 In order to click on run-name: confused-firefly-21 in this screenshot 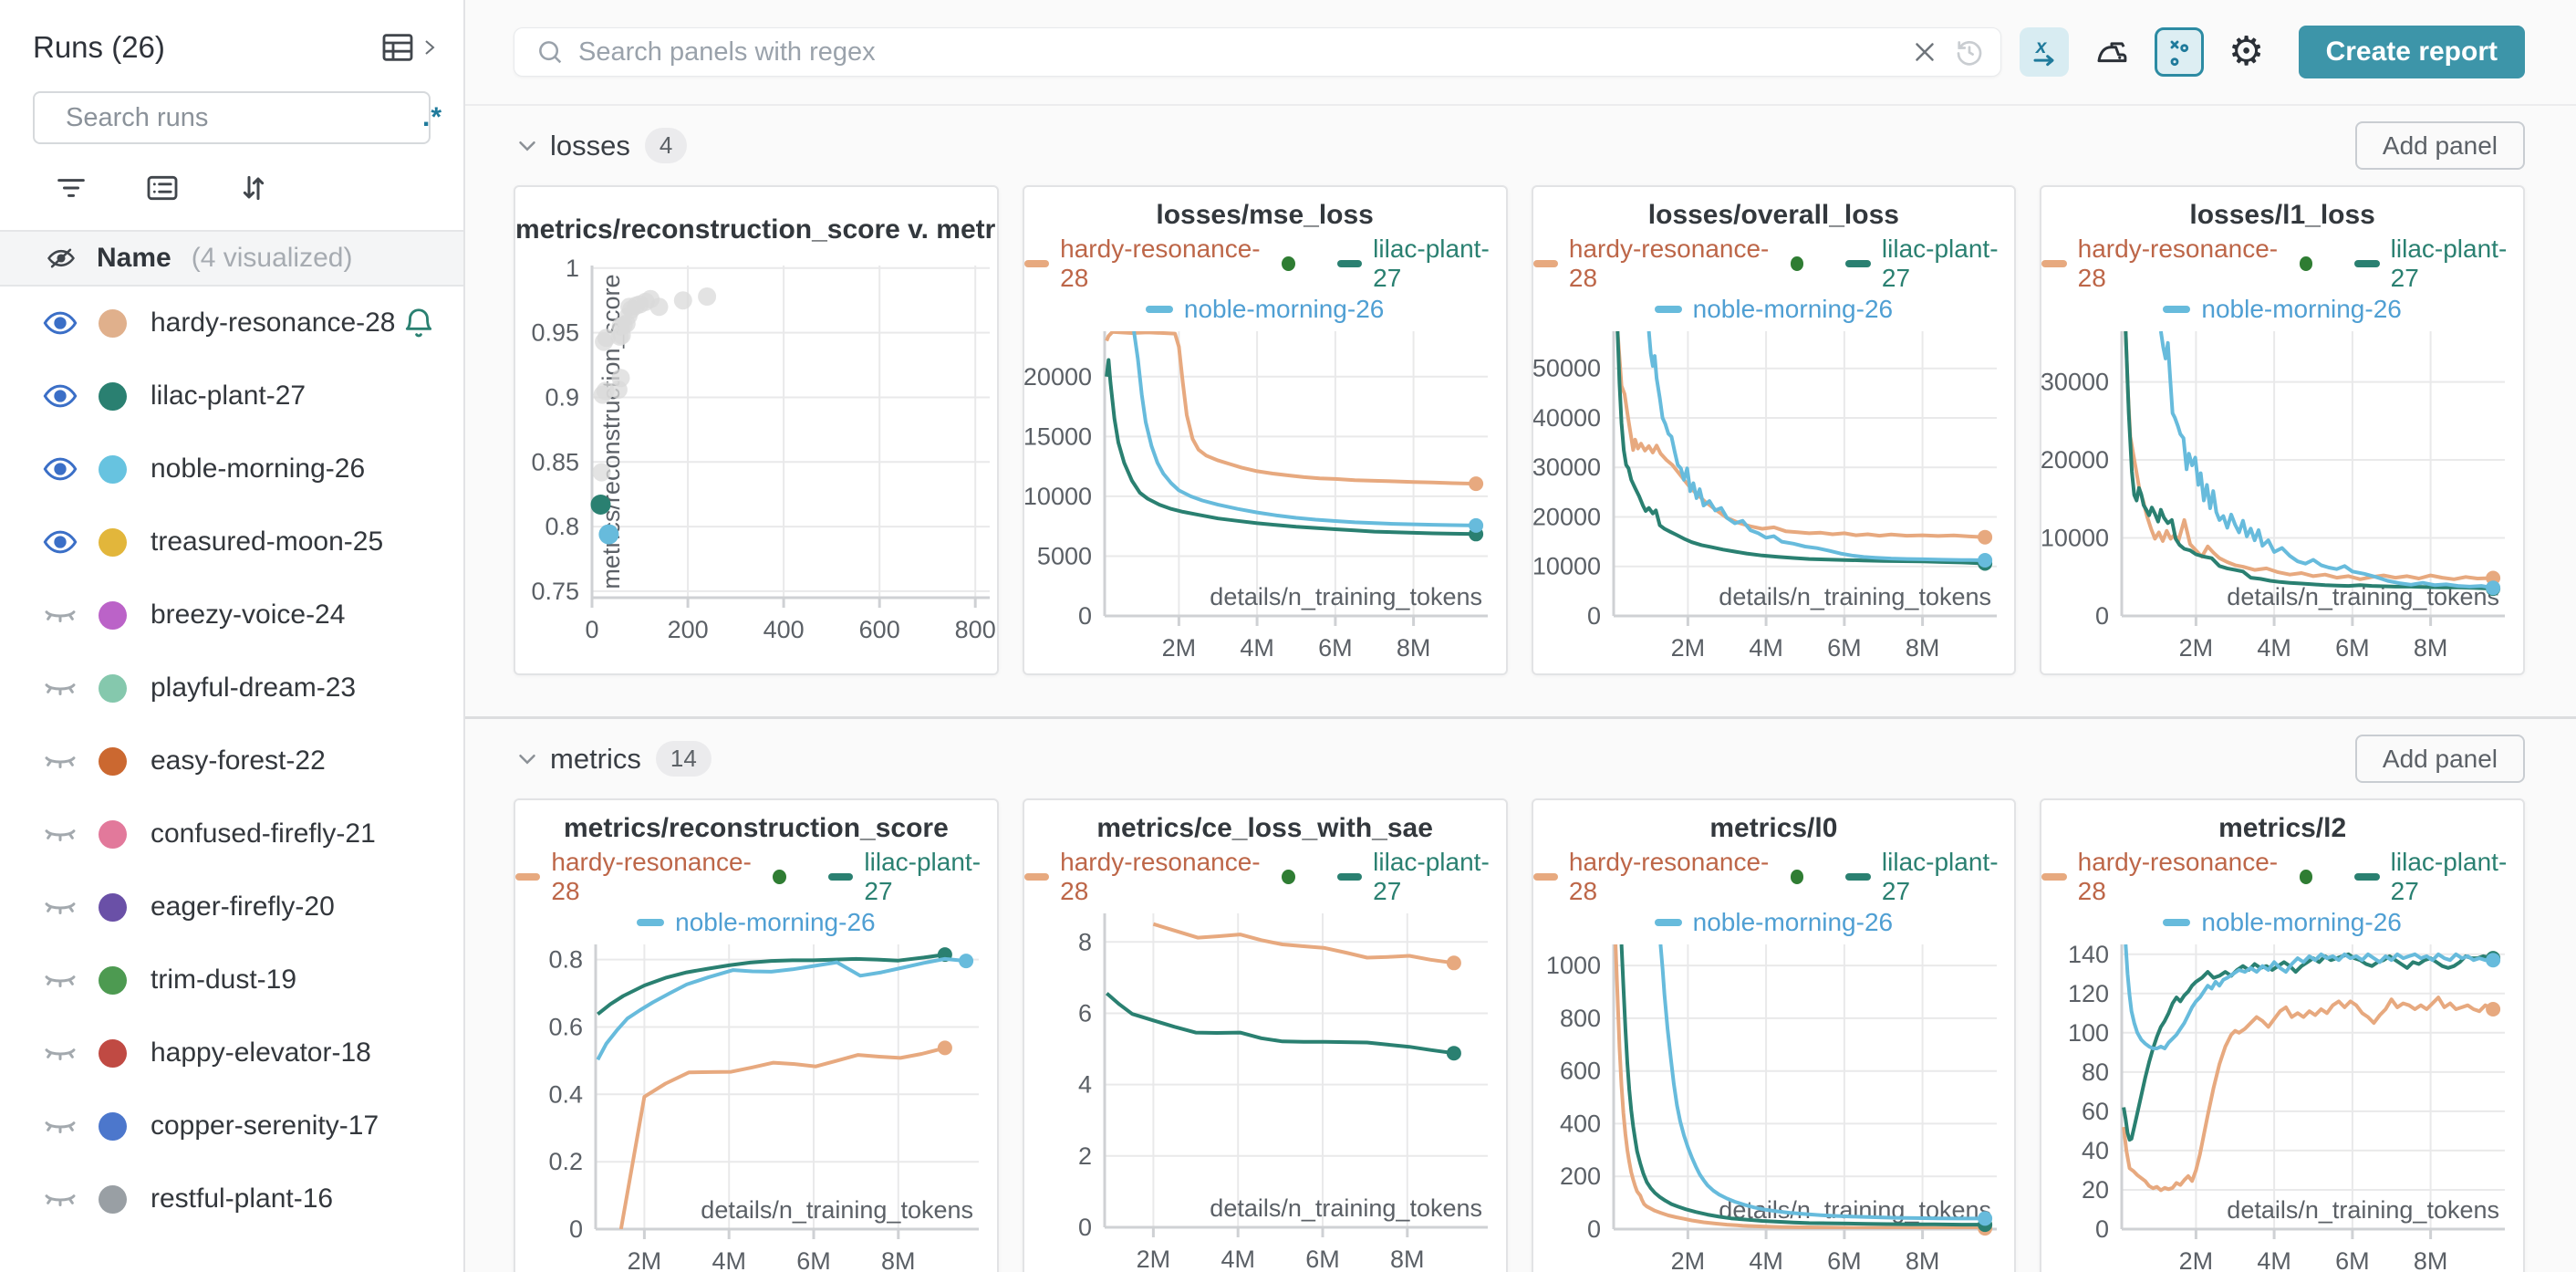, I will do `click(263, 833)`.